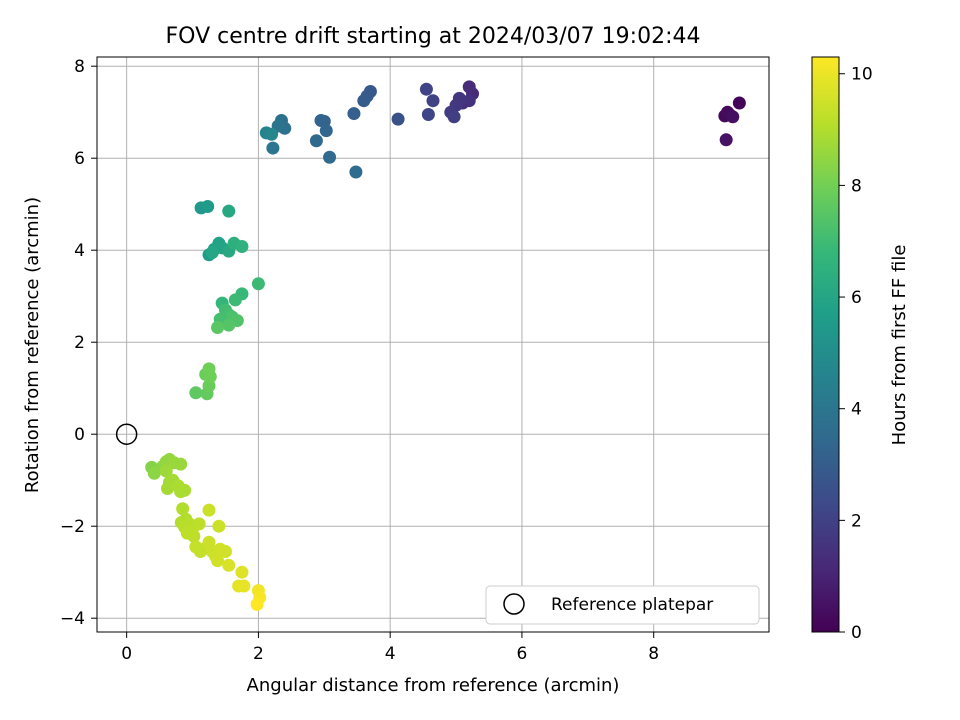  What do you see at coordinates (653, 654) in the screenshot?
I see `x-tick-label: 8` at bounding box center [653, 654].